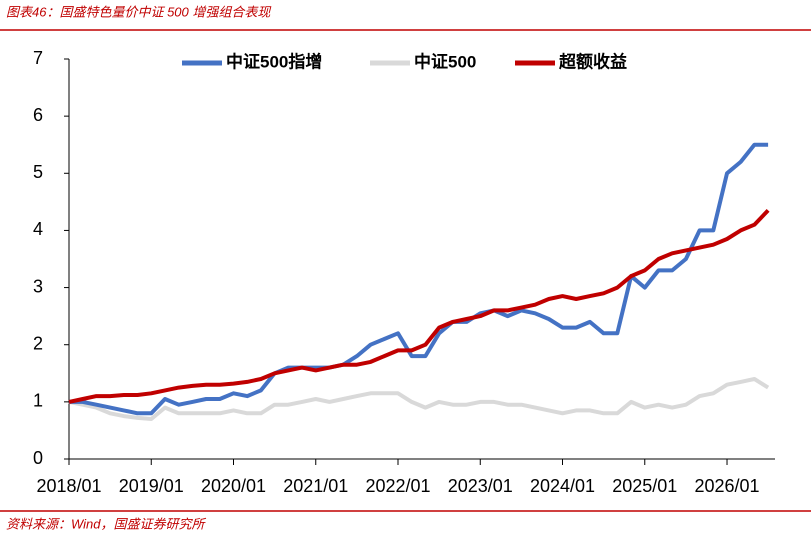  I want to click on y-tick-label: 5, so click(38, 172).